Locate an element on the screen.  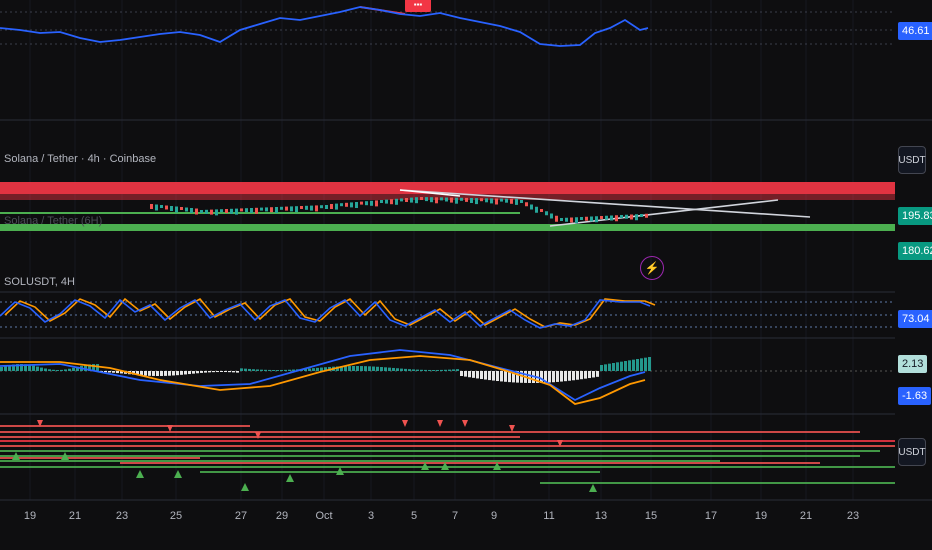
macd-histogram is located at coordinates (325, 370).